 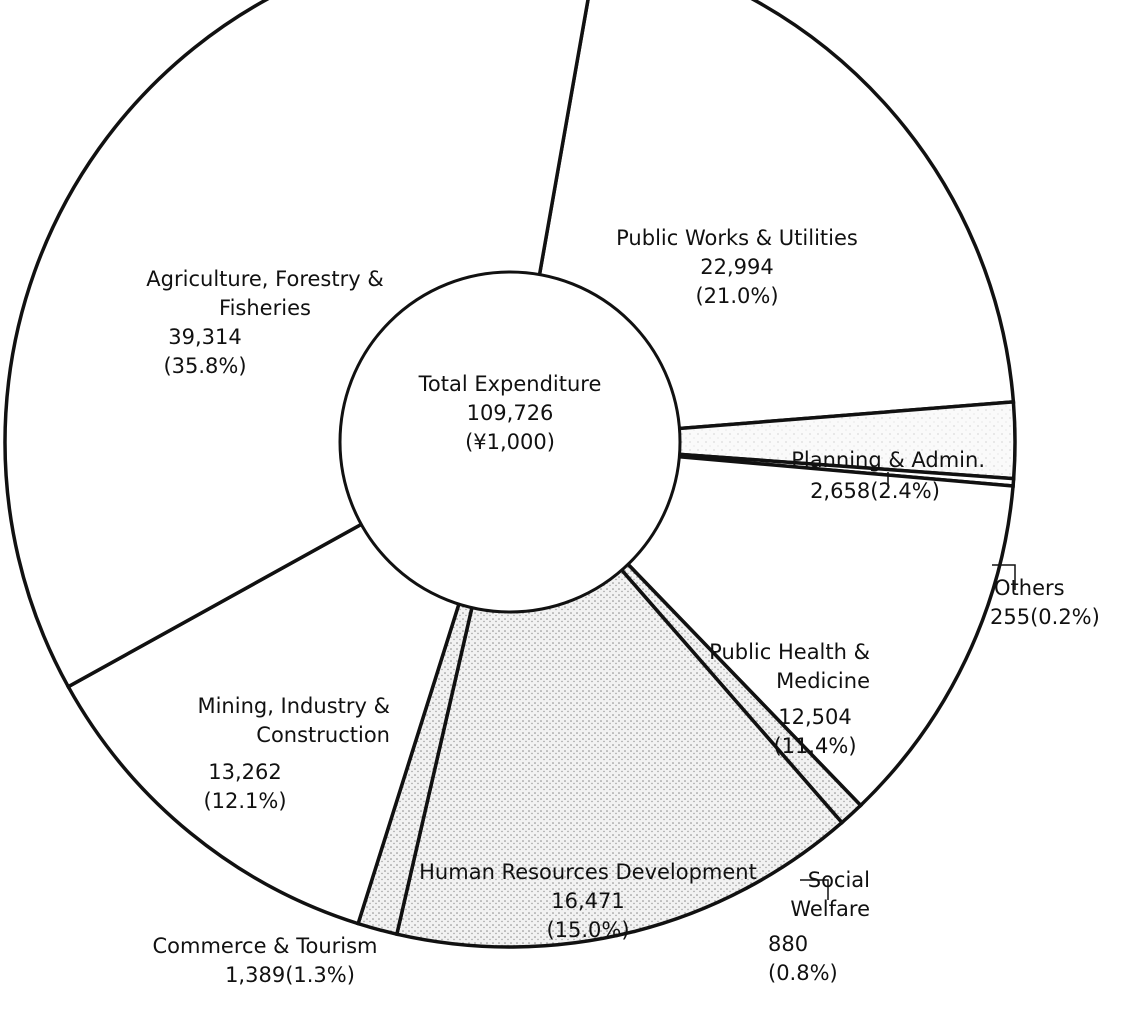 I want to click on slice-value-label: 2,658(2.4%), so click(x=875, y=491).